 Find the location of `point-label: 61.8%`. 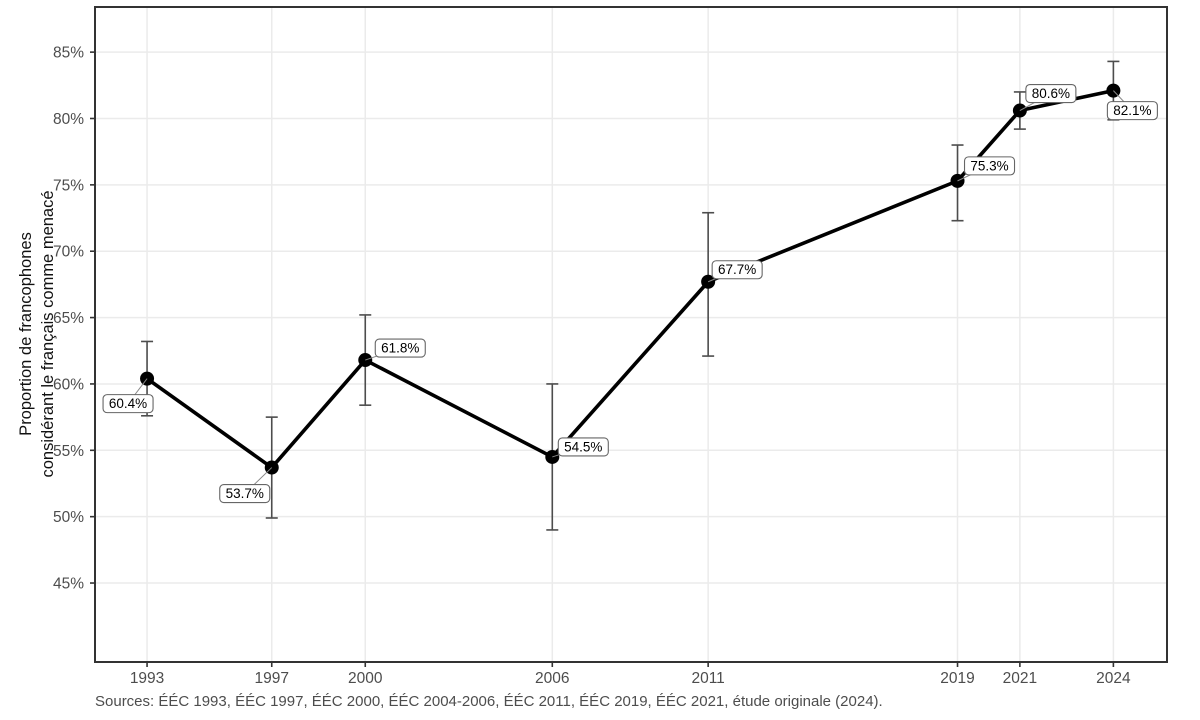

point-label: 61.8% is located at coordinates (400, 348).